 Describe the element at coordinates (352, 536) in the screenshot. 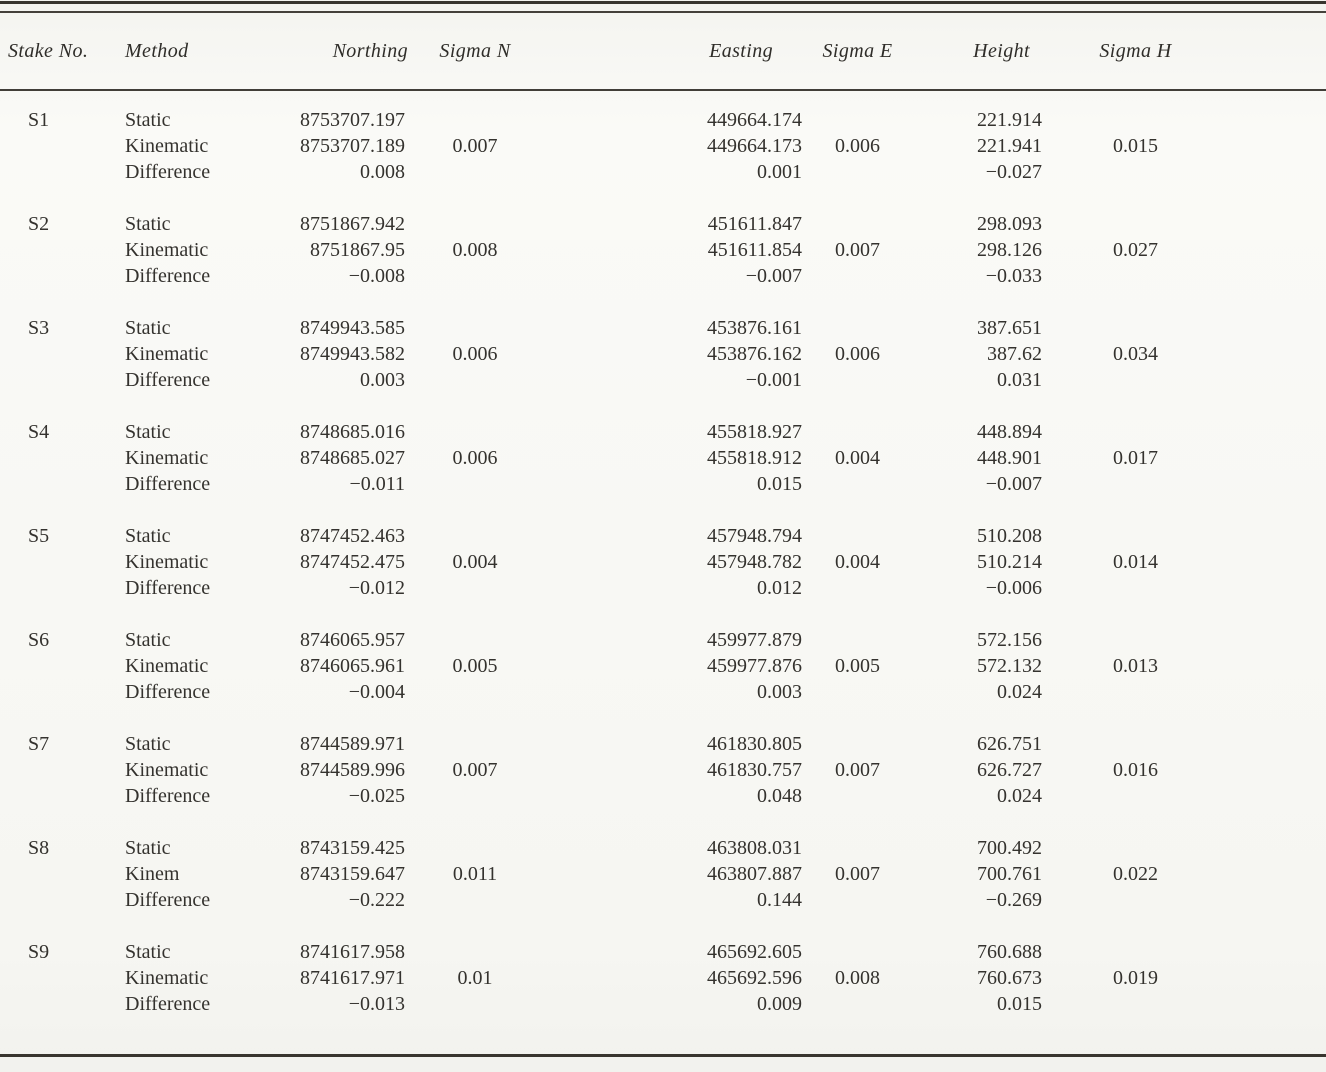

I see `northing-cell: 8747452.463` at that location.